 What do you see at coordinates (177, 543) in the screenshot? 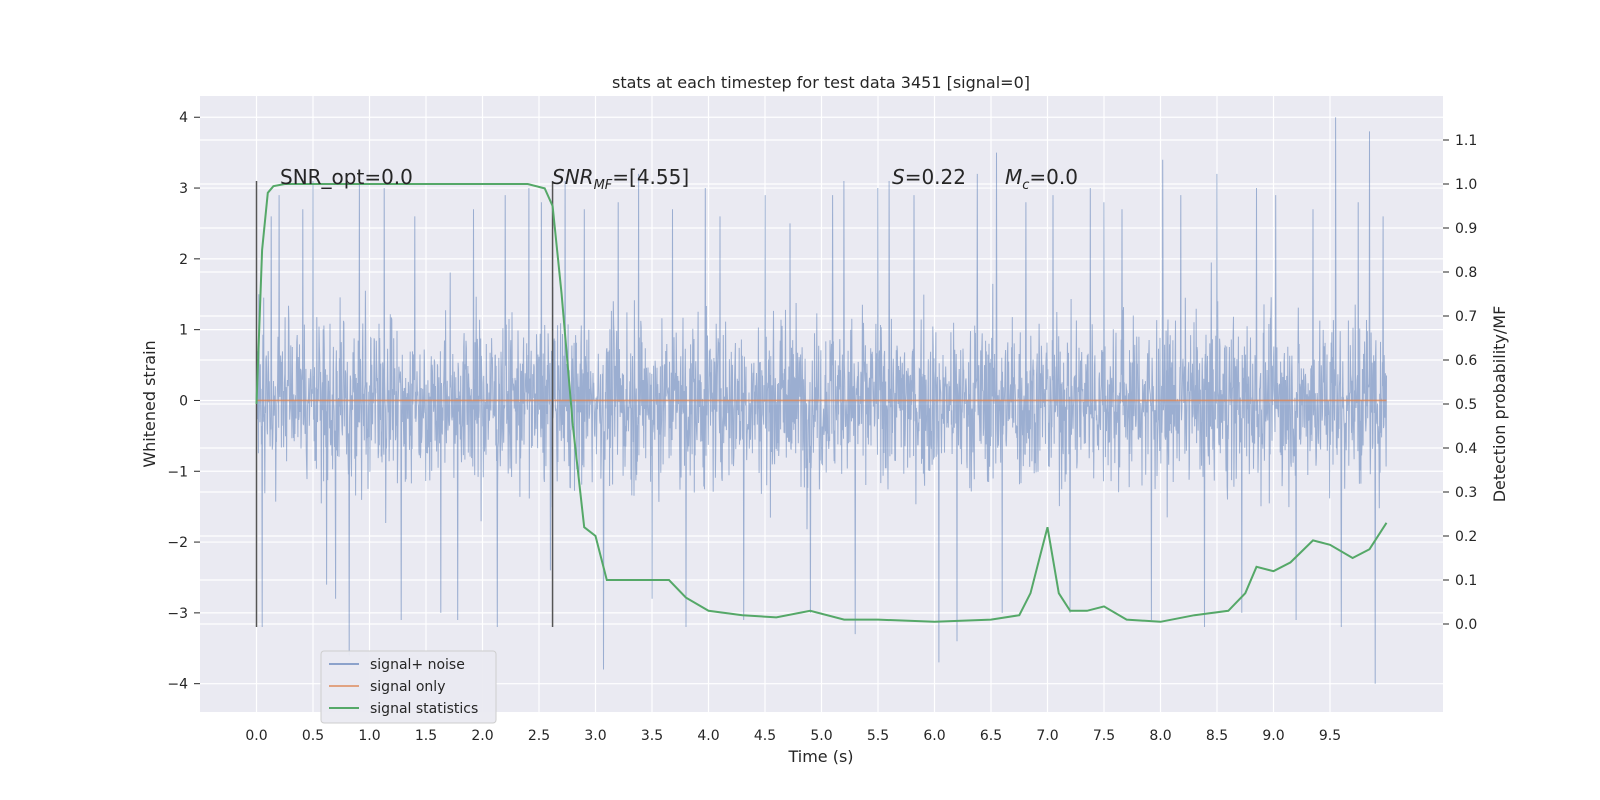
I see `y-tick-label: −2` at bounding box center [177, 543].